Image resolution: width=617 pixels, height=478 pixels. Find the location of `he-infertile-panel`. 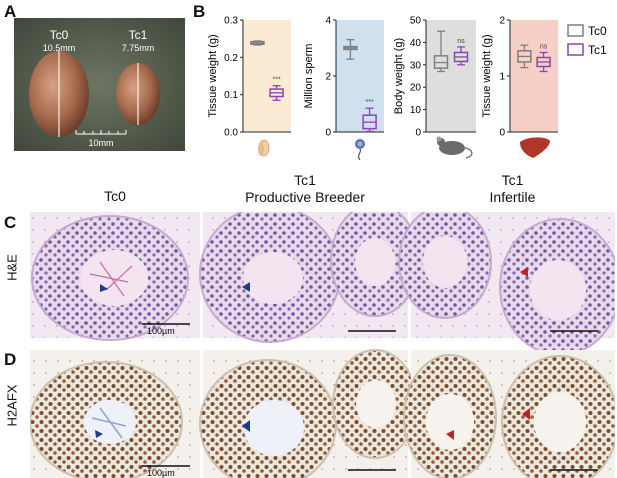

he-infertile-panel is located at coordinates (506, 284).